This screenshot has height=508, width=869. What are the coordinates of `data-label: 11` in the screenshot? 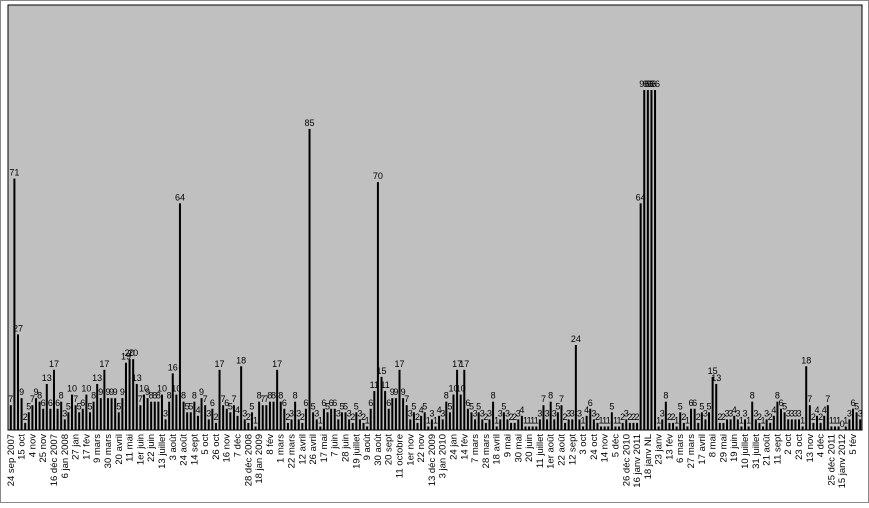 It's located at (374, 385).